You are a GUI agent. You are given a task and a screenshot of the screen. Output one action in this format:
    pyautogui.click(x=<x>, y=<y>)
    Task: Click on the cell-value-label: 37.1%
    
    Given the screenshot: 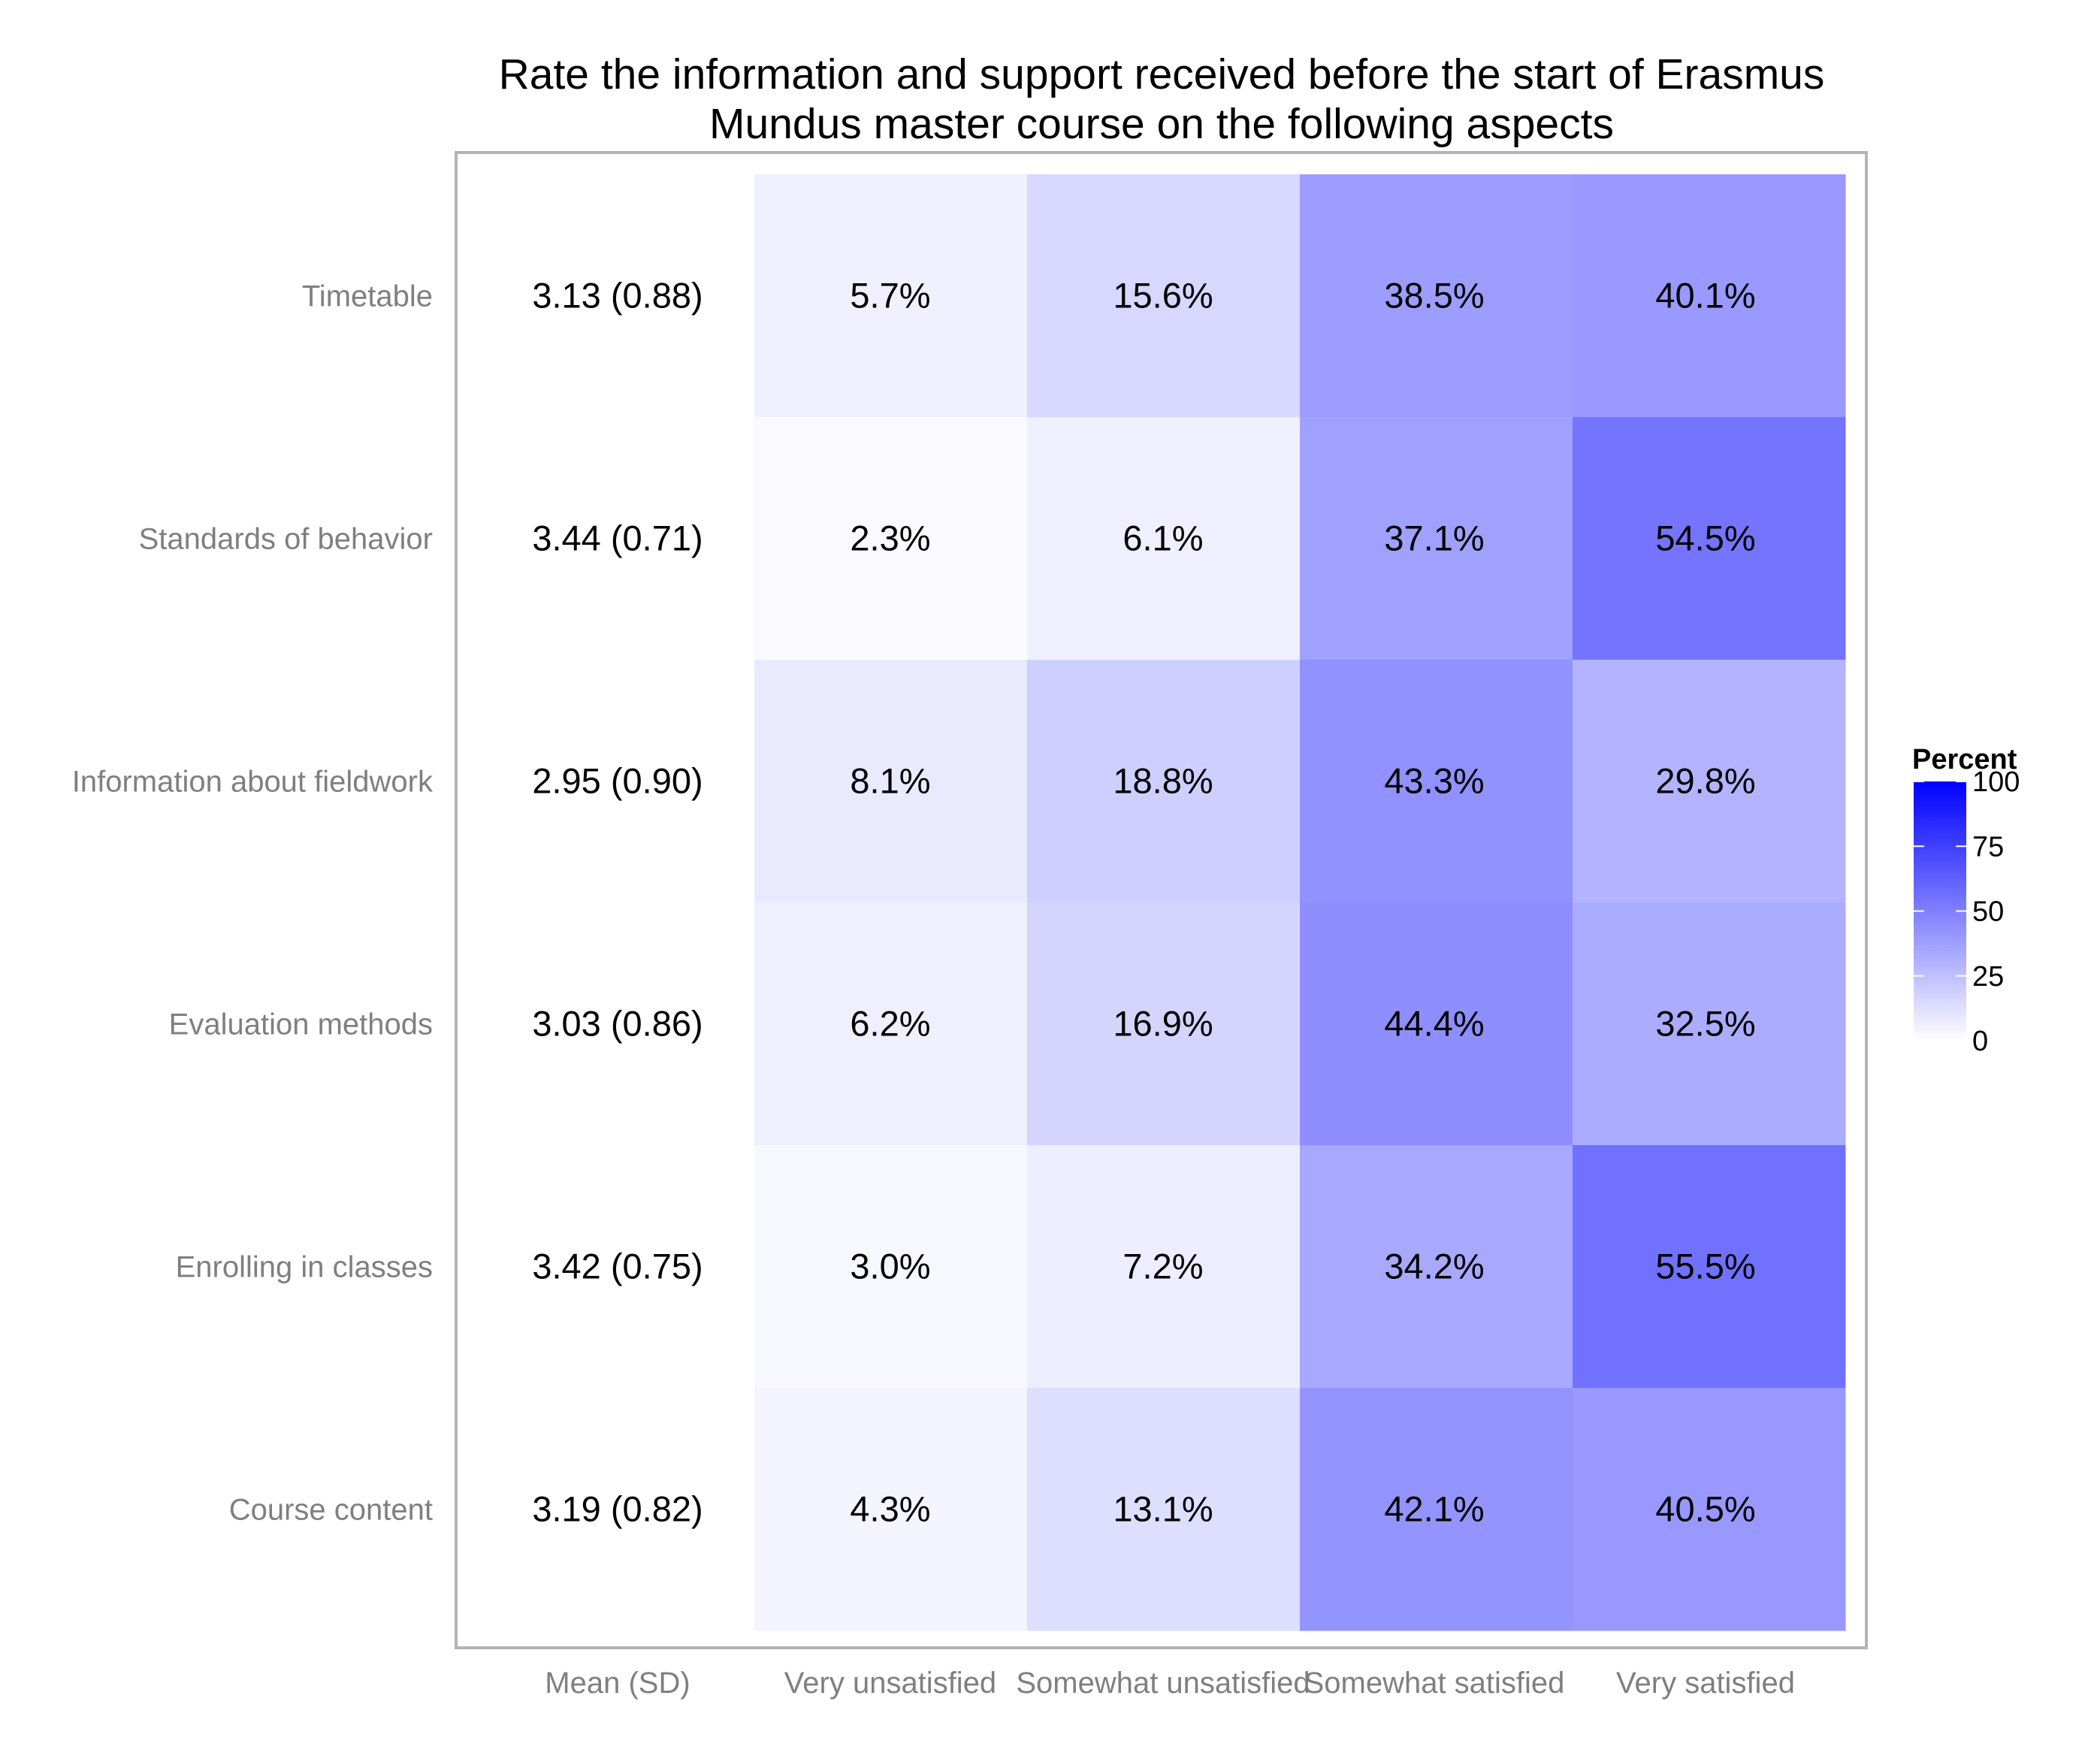 What is the action you would take?
    pyautogui.click(x=1434, y=538)
    